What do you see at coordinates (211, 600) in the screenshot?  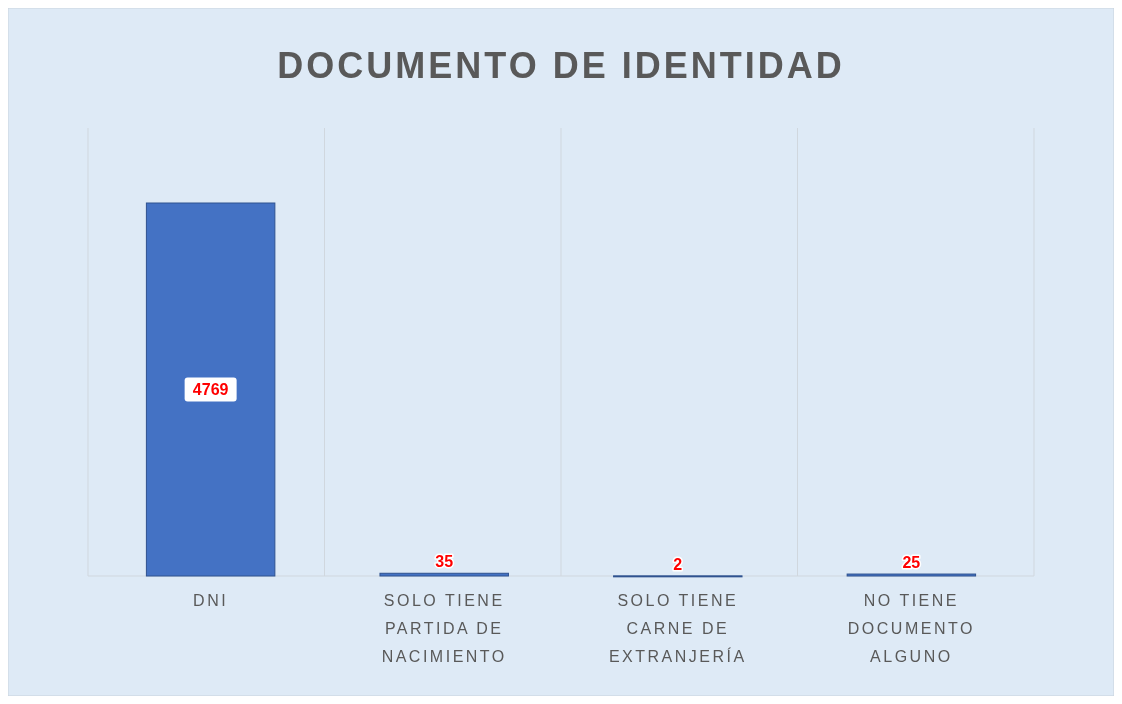 I see `x-tick-label: DNI` at bounding box center [211, 600].